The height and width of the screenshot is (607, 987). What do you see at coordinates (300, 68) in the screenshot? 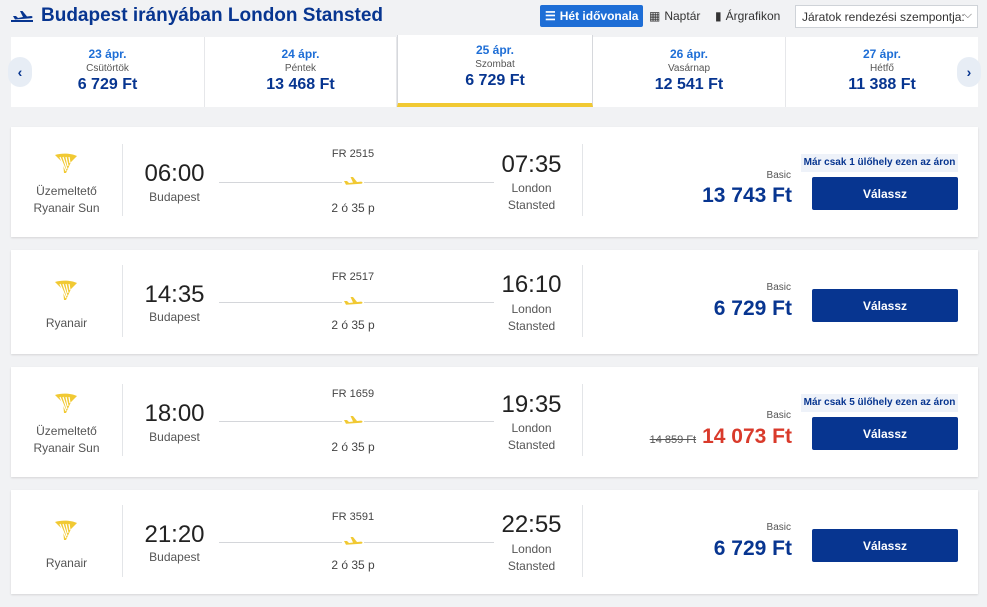
I see `weekday-label: Péntek` at bounding box center [300, 68].